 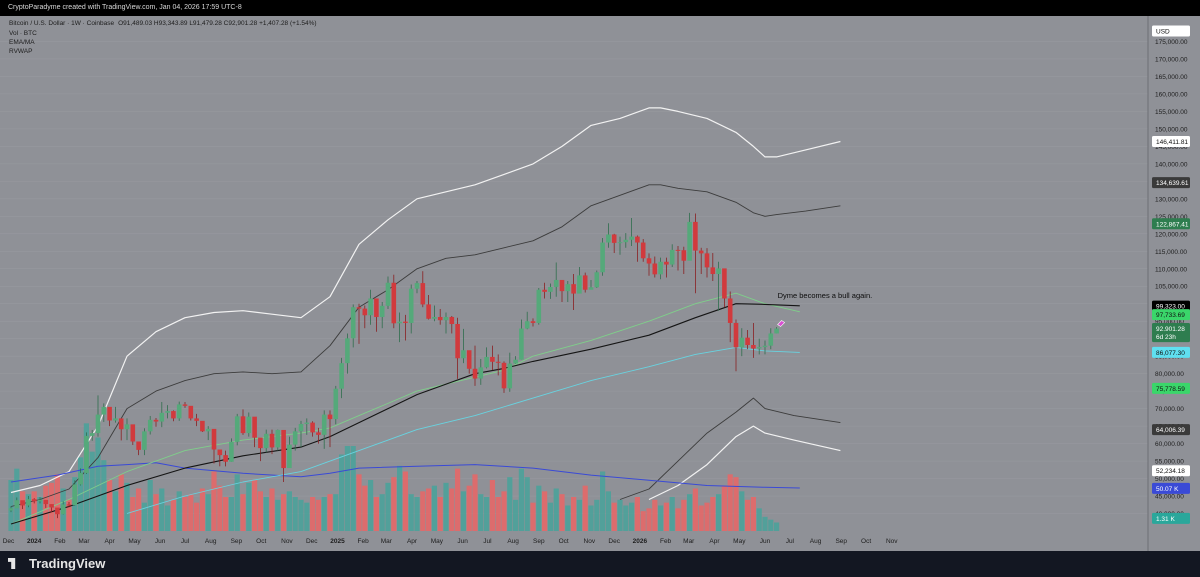 What do you see at coordinates (1171, 42) in the screenshot?
I see `y-tick-label: 175,000.00` at bounding box center [1171, 42].